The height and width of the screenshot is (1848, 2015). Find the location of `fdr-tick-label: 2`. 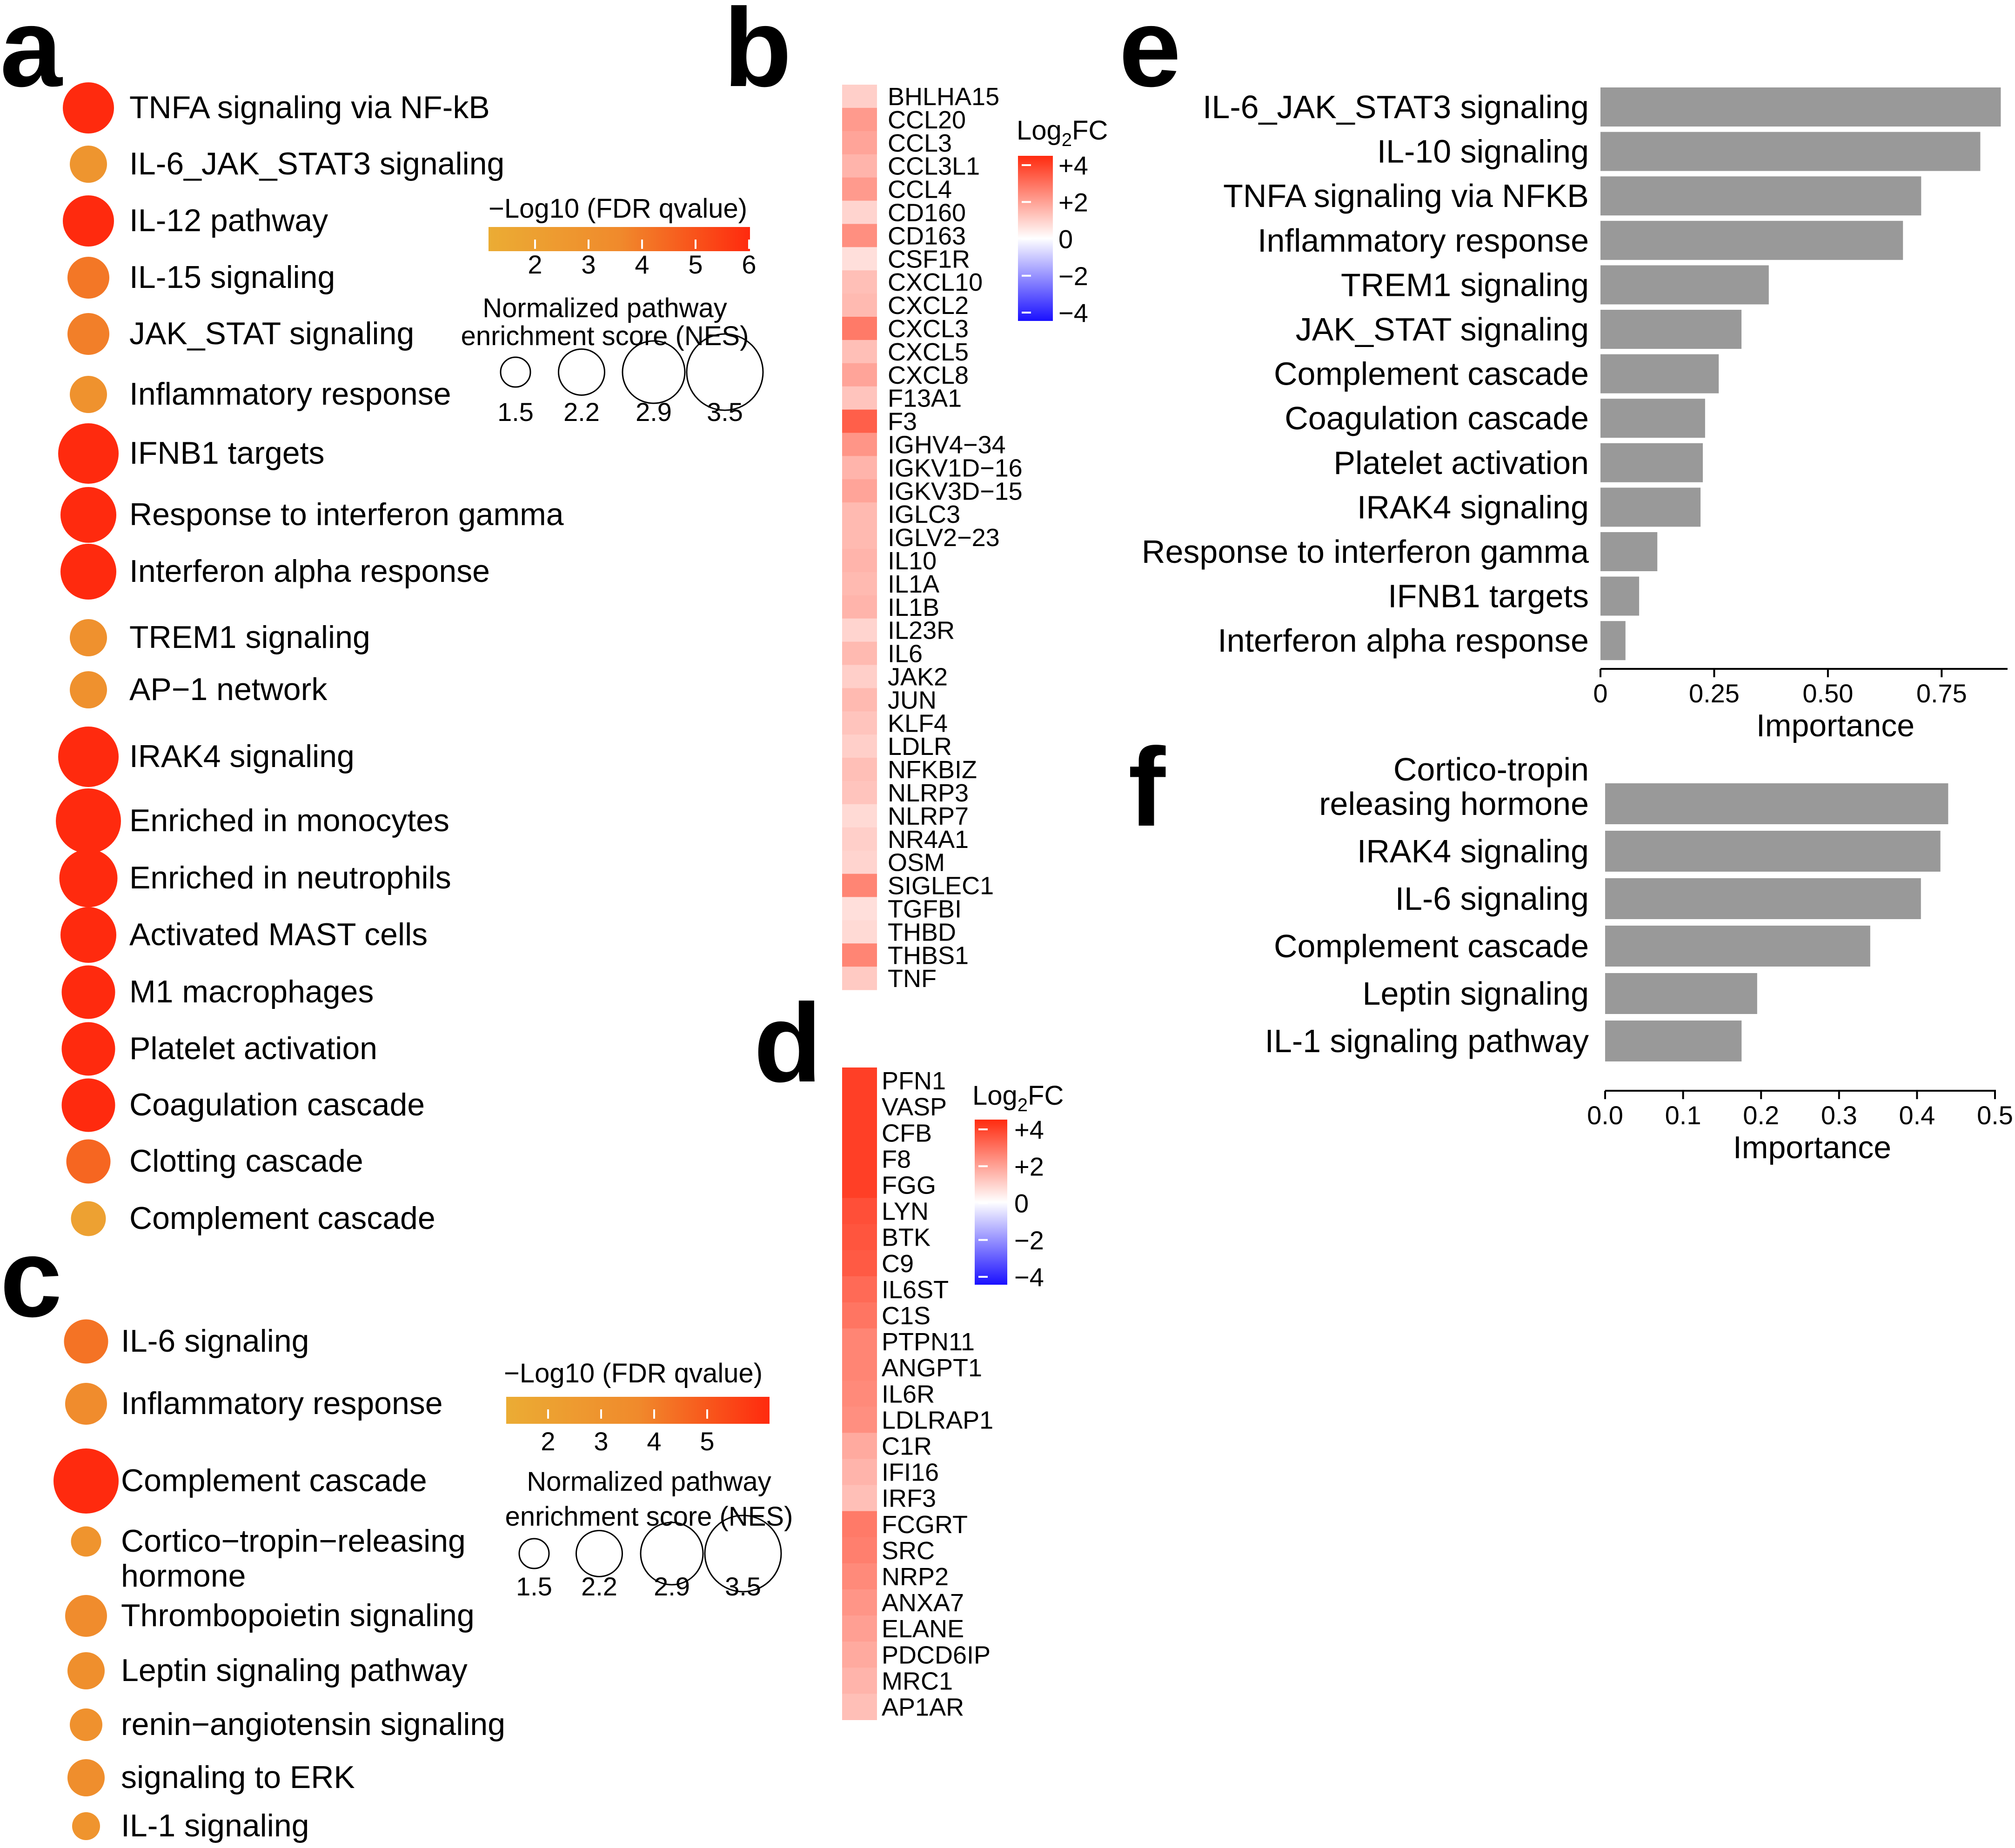

fdr-tick-label: 2 is located at coordinates (535, 264).